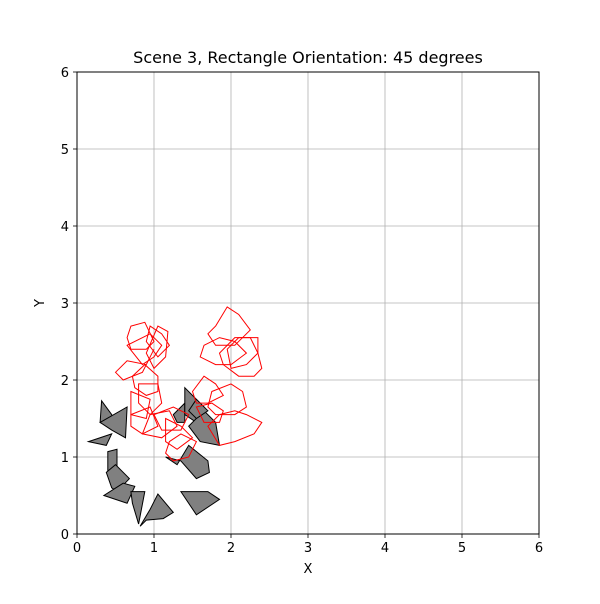 The width and height of the screenshot is (600, 604). What do you see at coordinates (308, 548) in the screenshot?
I see `x-tick-label: 3` at bounding box center [308, 548].